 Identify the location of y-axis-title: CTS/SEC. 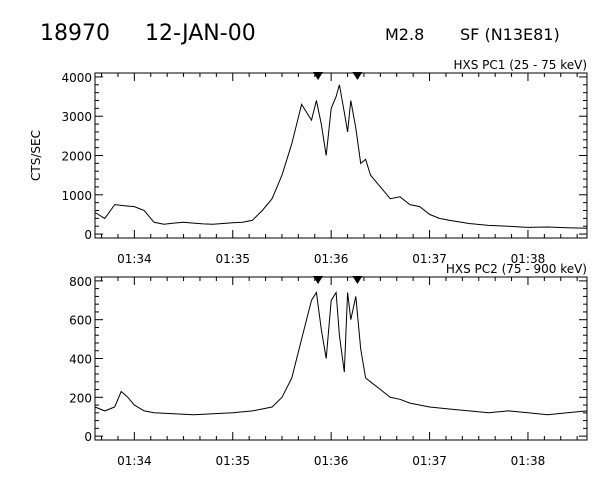
(36, 155).